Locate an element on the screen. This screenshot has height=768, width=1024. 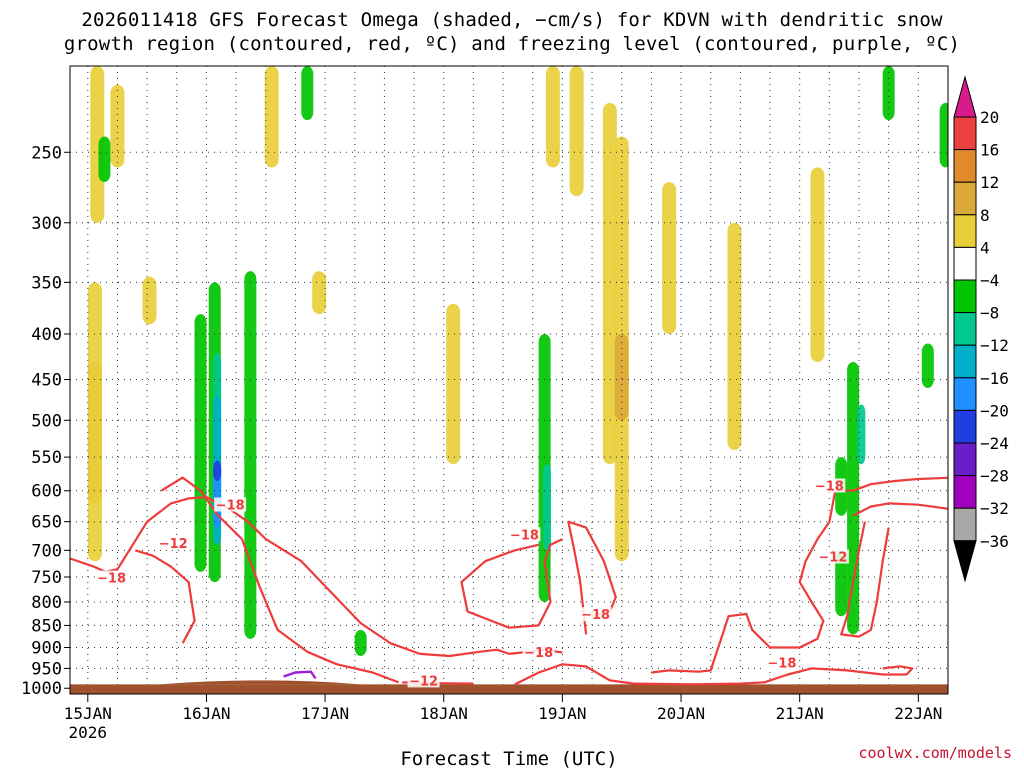
terrain-fill is located at coordinates (509, 689).